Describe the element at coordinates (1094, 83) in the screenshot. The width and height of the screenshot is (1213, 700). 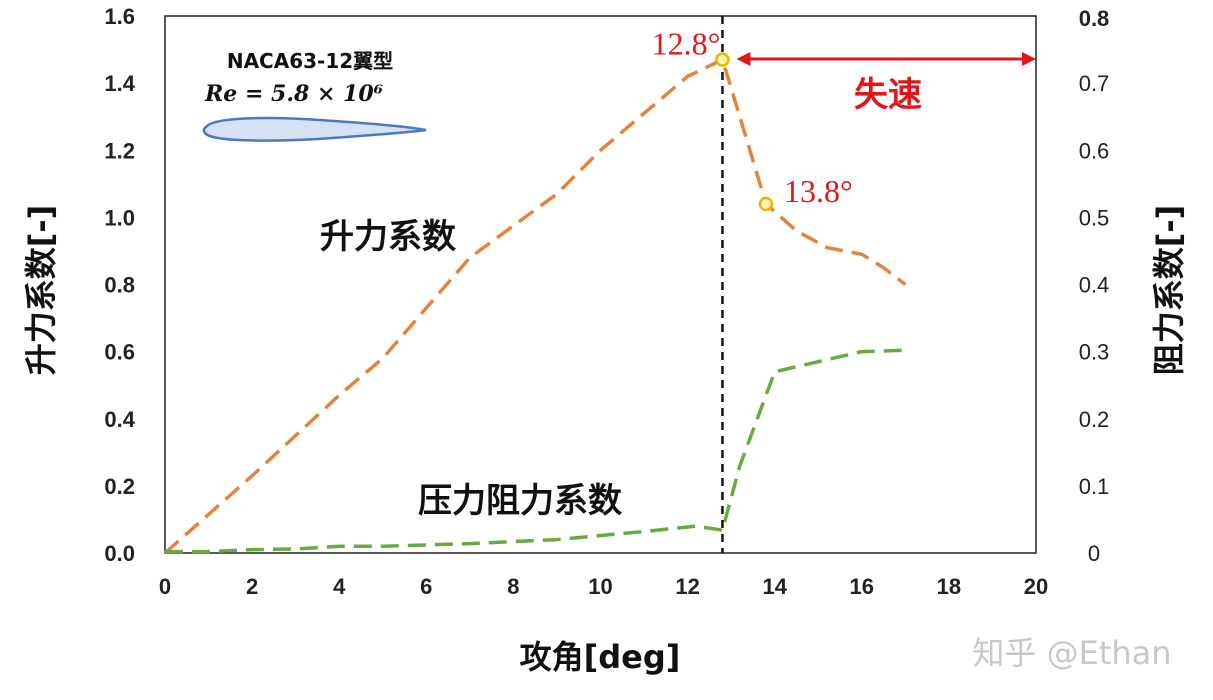
I see `y2-tick-label: 0.7` at that location.